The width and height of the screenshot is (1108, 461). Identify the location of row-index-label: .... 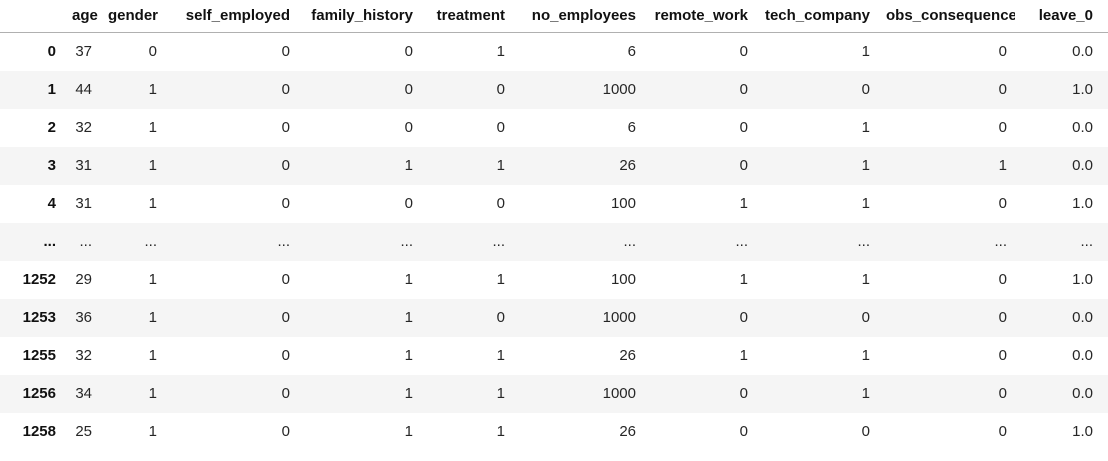
(49, 241).